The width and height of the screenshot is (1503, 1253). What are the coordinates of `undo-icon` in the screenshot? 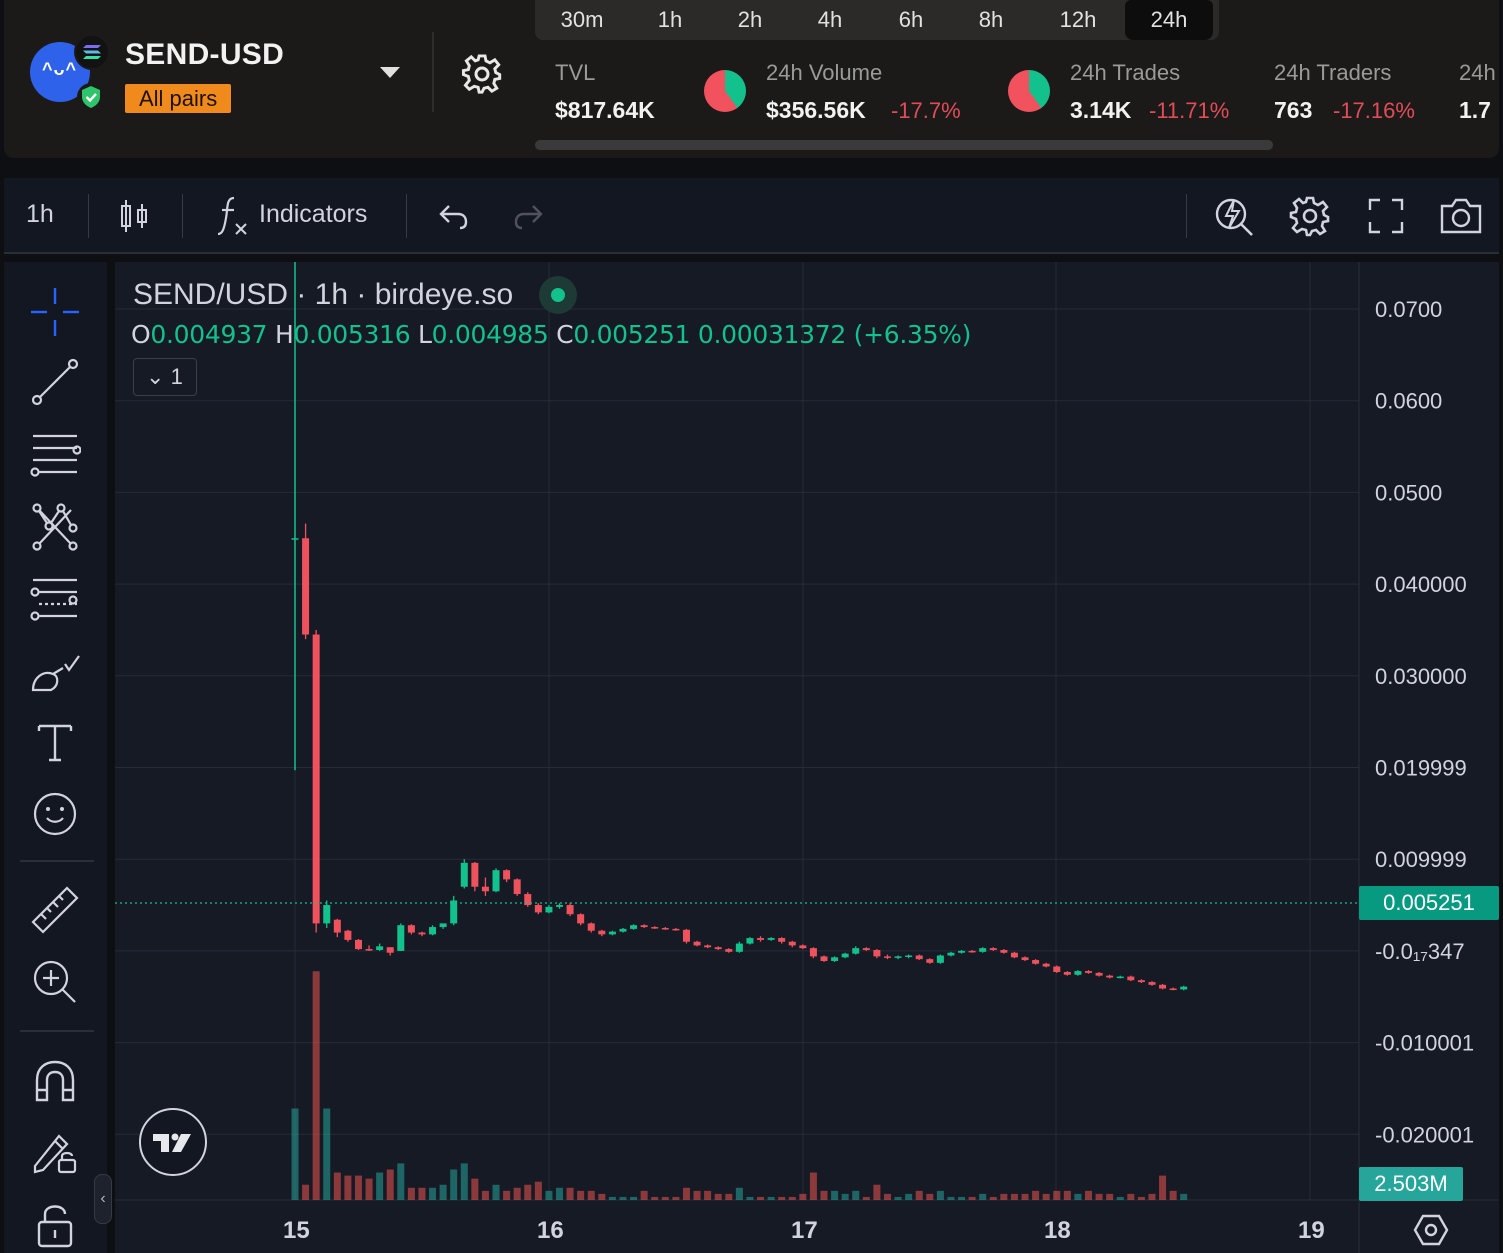 It's located at (453, 217).